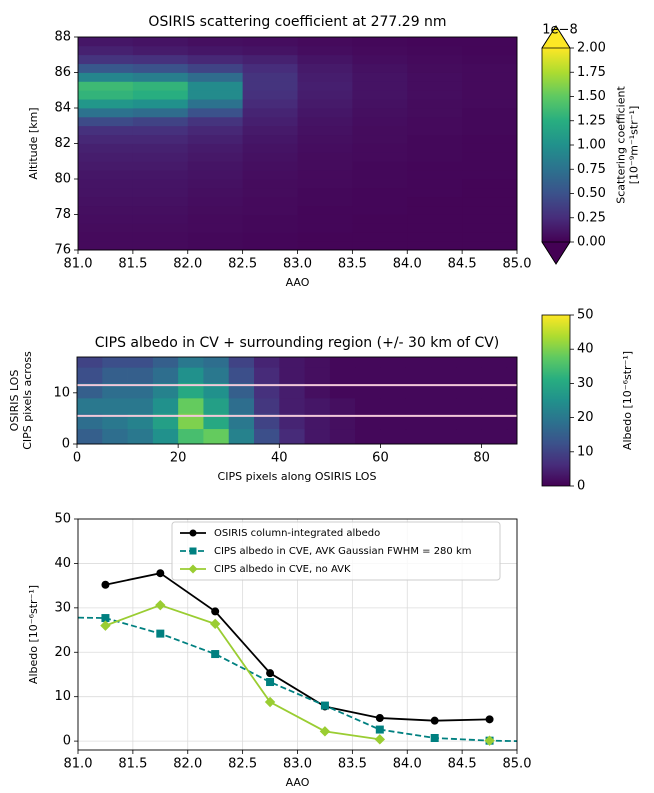 This screenshot has height=793, width=654. I want to click on x-tick-label: 82.5, so click(242, 764).